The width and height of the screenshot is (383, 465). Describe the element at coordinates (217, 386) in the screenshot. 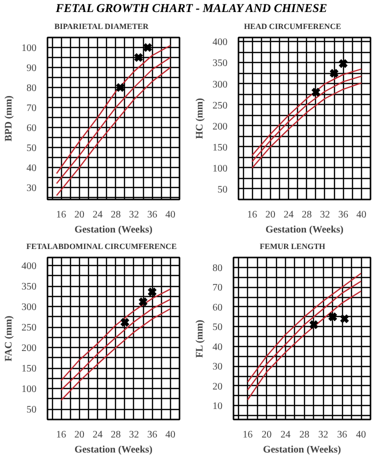

I see `y-tick-label: 20` at that location.